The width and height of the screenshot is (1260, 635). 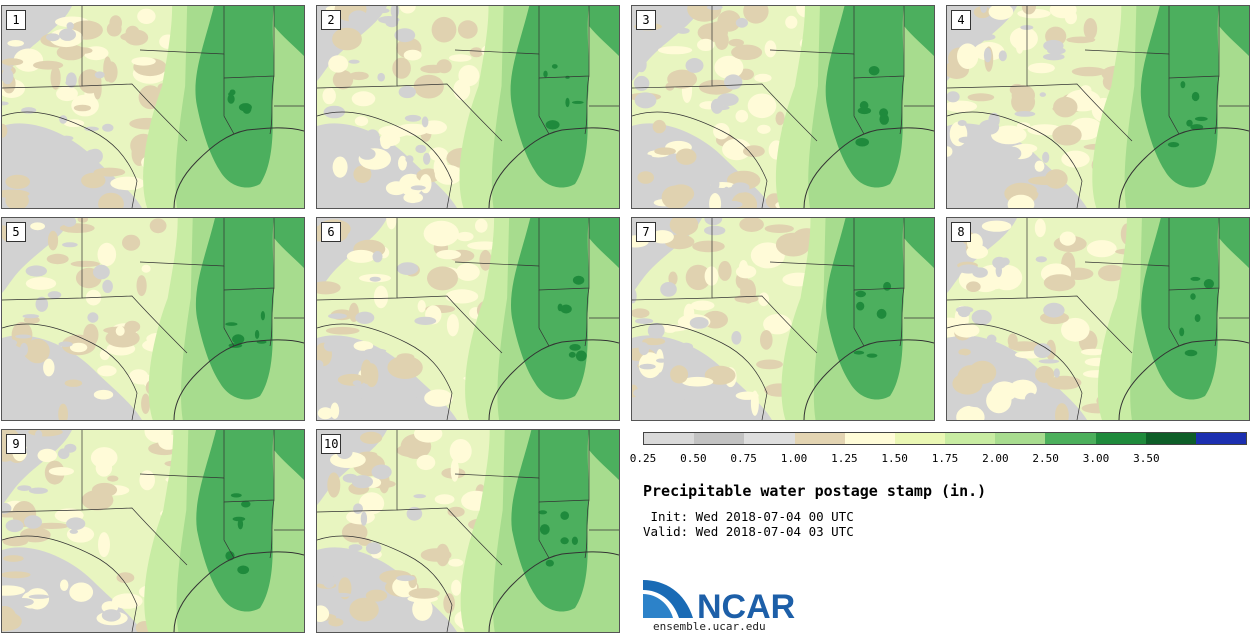 I want to click on ncar-logo-arc, so click(x=668, y=599).